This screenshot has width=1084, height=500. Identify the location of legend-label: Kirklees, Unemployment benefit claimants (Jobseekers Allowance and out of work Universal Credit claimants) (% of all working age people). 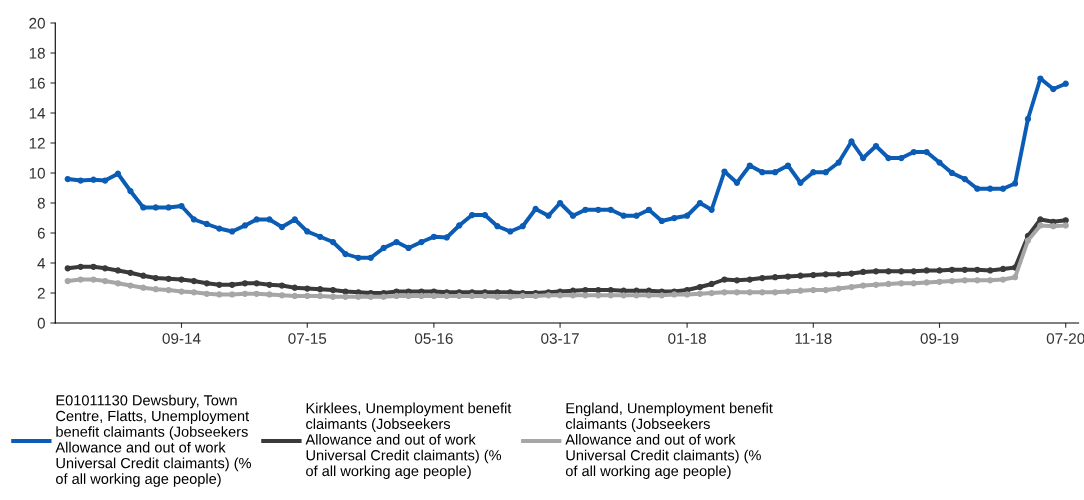
(408, 441).